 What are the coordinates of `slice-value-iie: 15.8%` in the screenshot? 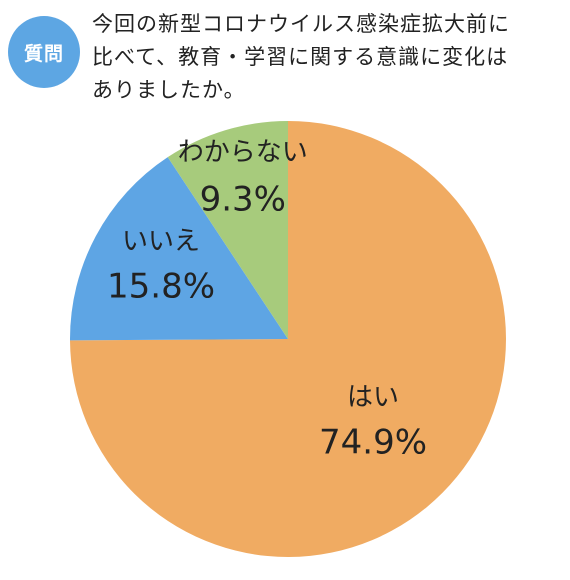 It's located at (161, 286).